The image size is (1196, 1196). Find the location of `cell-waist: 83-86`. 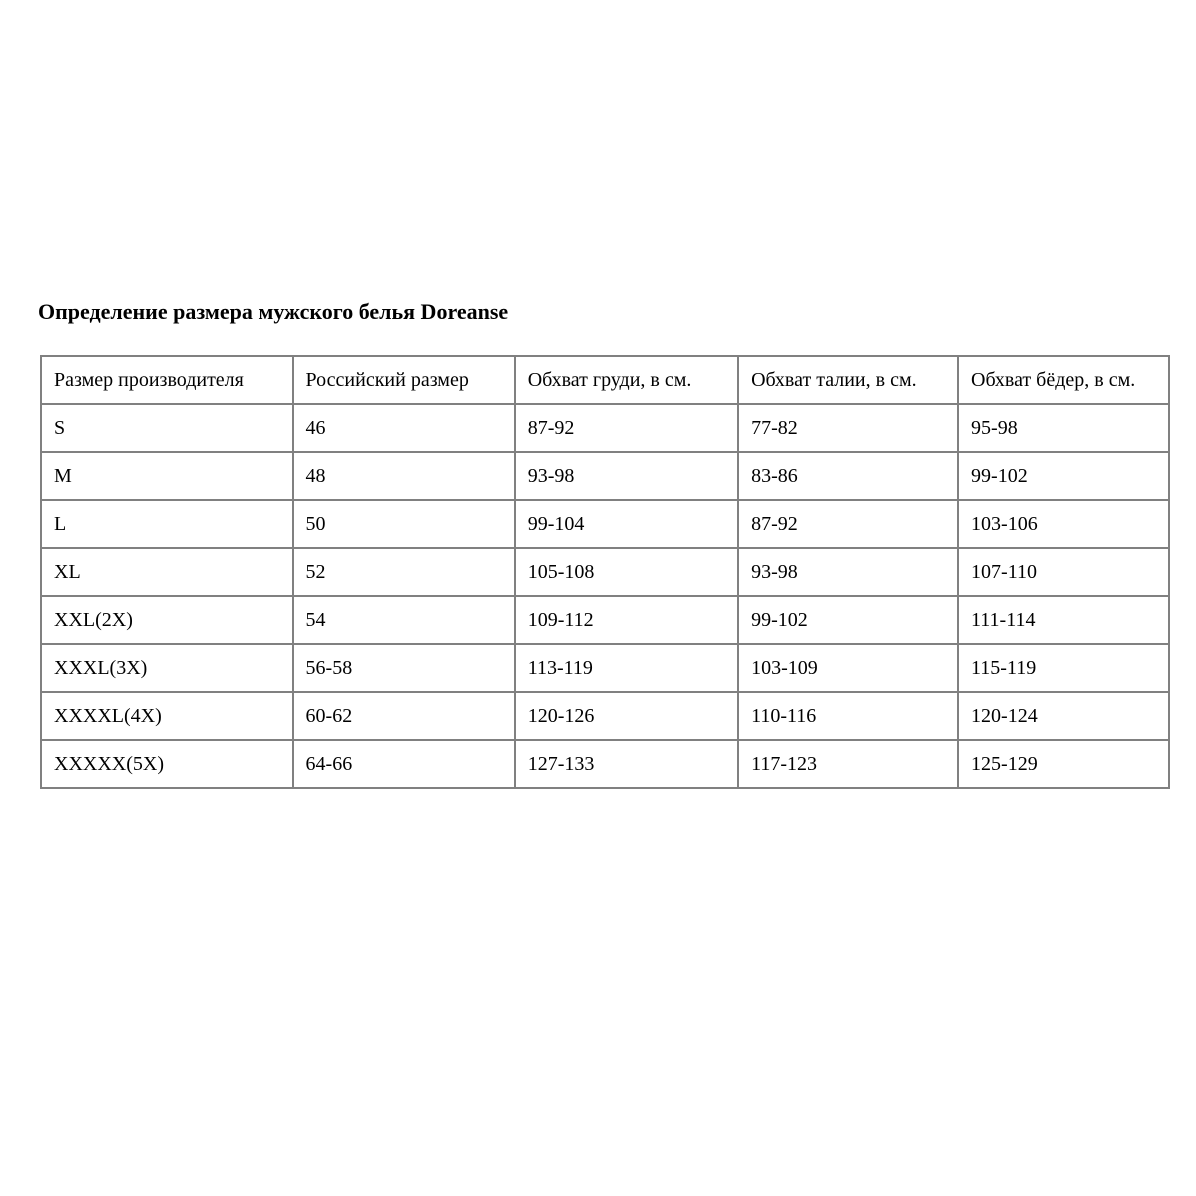

cell-waist: 83-86 is located at coordinates (848, 476).